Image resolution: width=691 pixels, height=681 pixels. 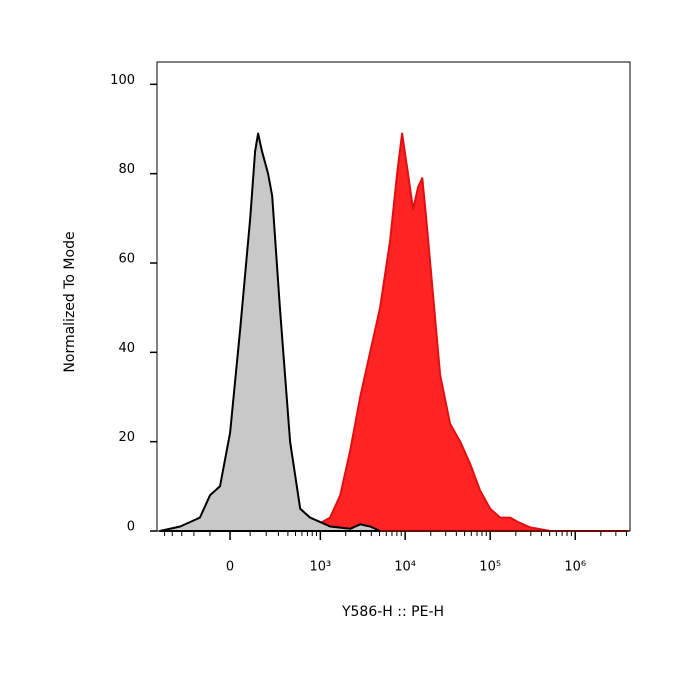 I want to click on y-tick-label: 0, so click(x=131, y=527).